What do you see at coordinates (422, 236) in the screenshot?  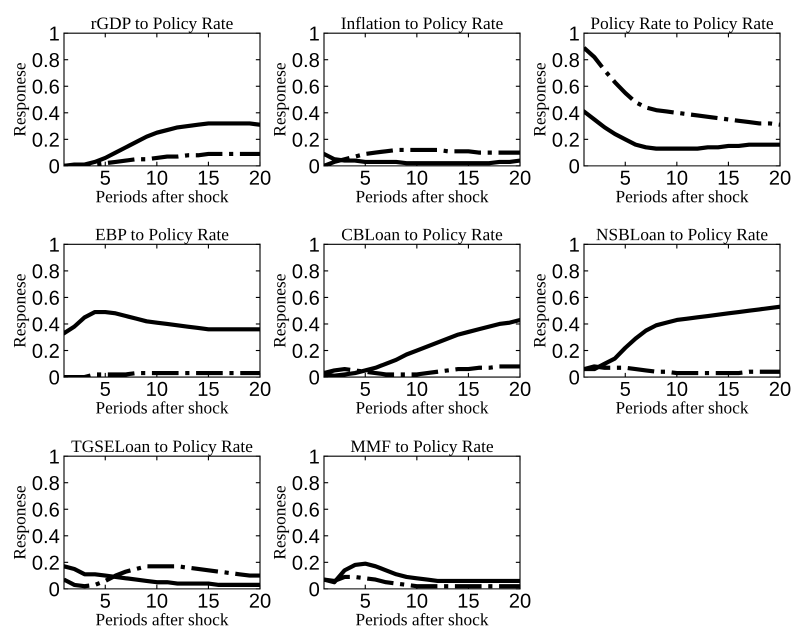 I see `chart-title: CBLoan to Policy Rate` at bounding box center [422, 236].